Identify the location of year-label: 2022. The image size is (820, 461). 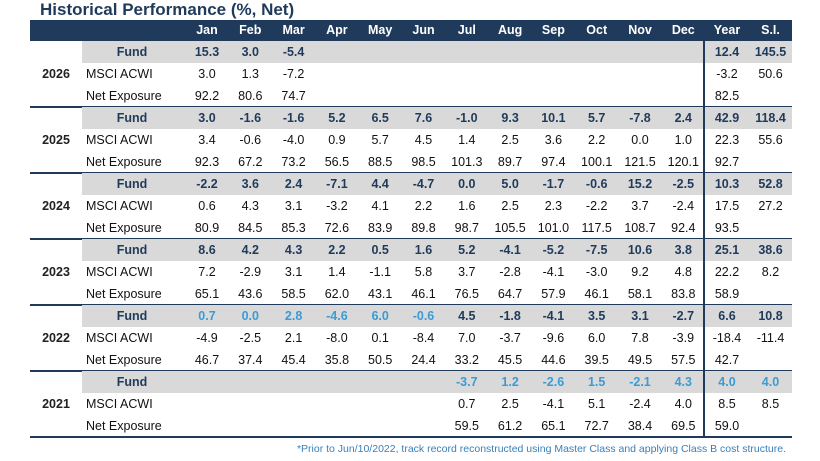
(56, 338).